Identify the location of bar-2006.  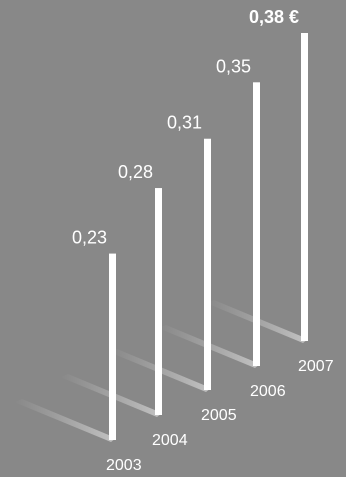
(256, 224).